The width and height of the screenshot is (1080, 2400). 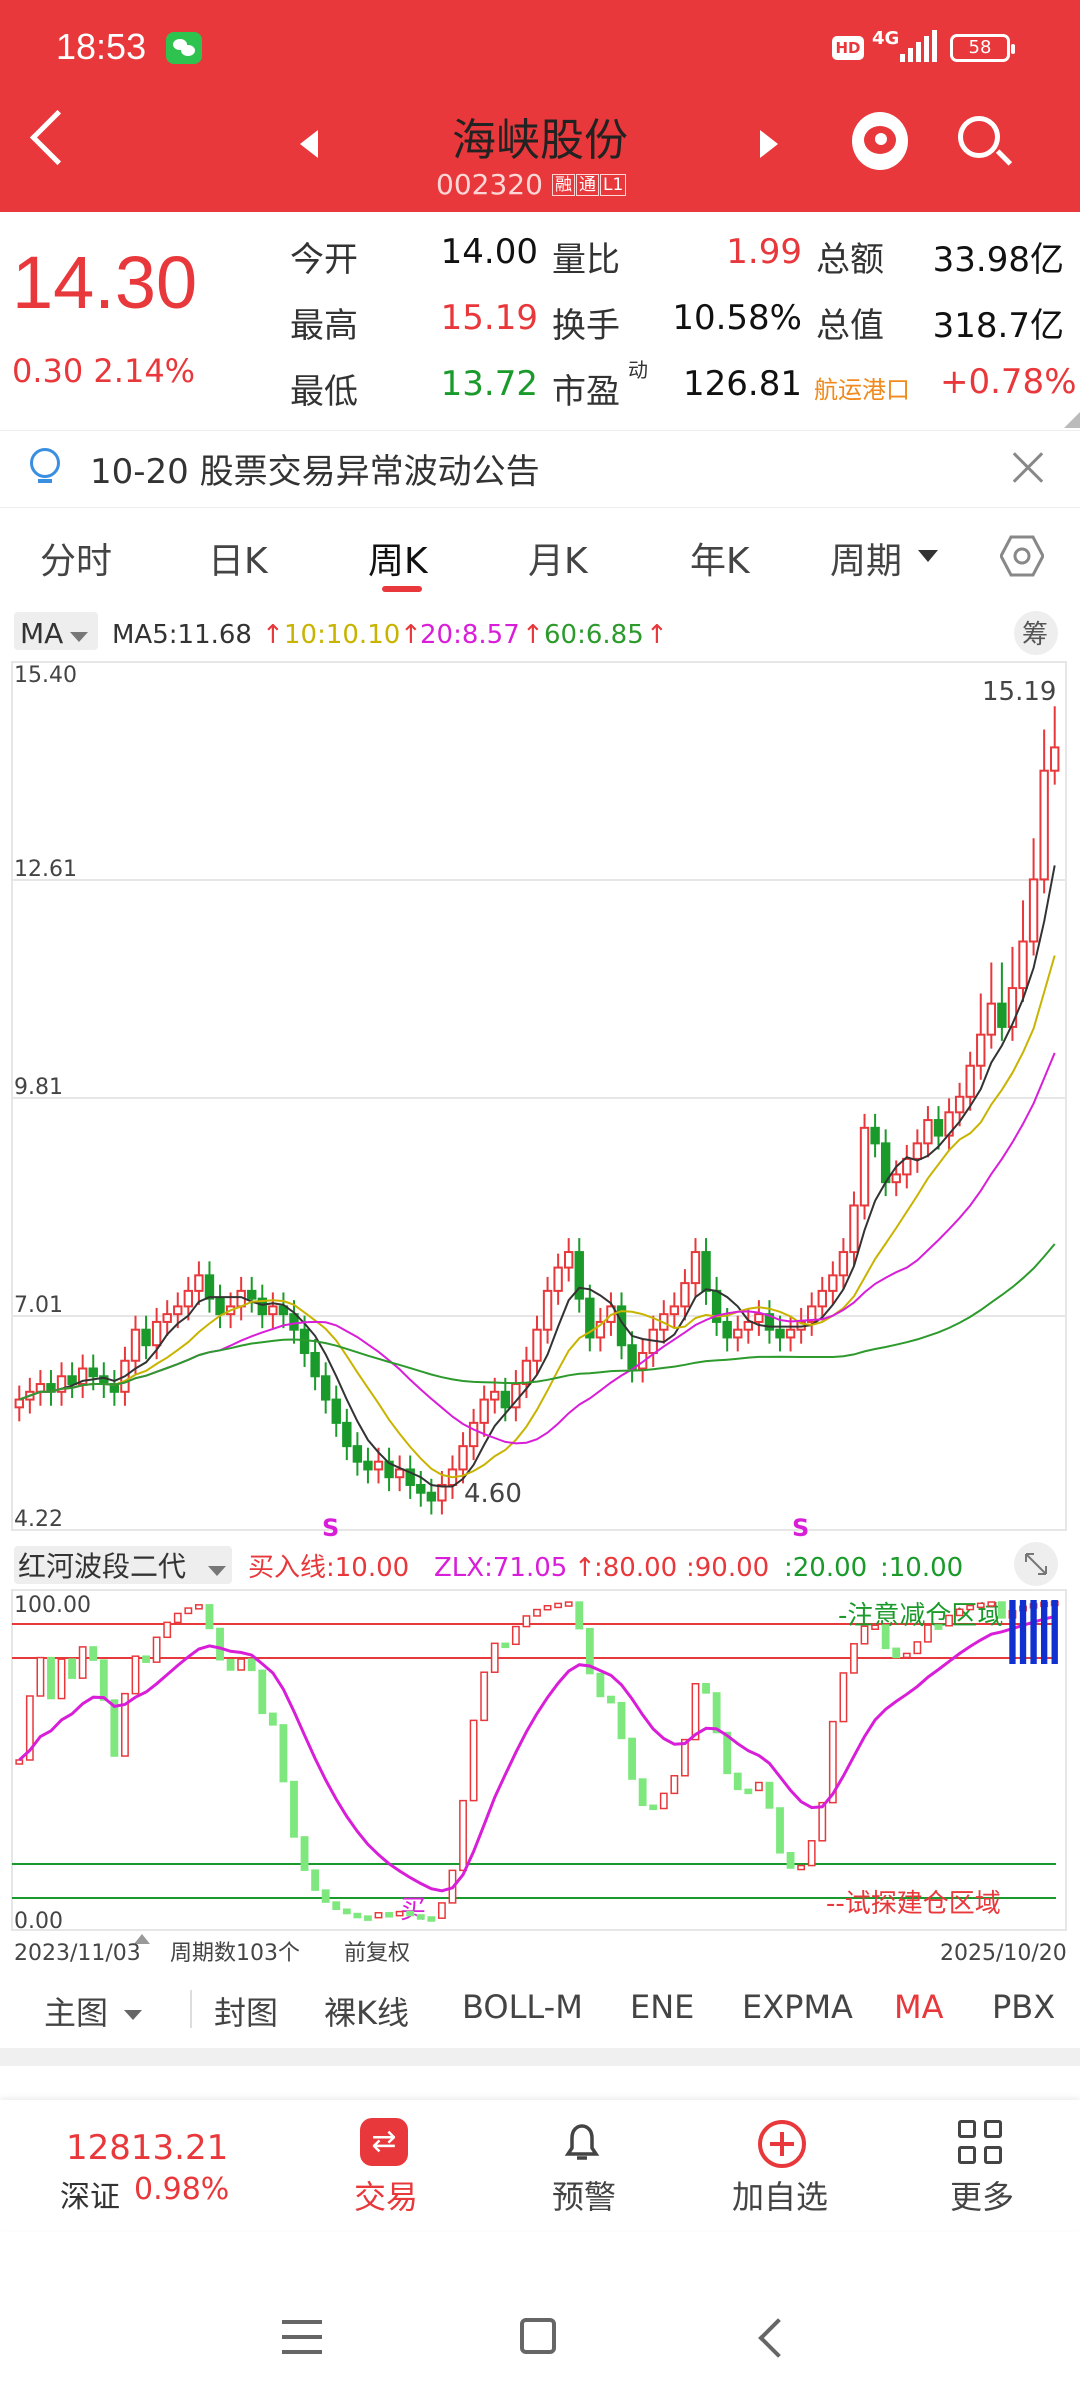 What do you see at coordinates (866, 561) in the screenshot?
I see `tab-period: 周期` at bounding box center [866, 561].